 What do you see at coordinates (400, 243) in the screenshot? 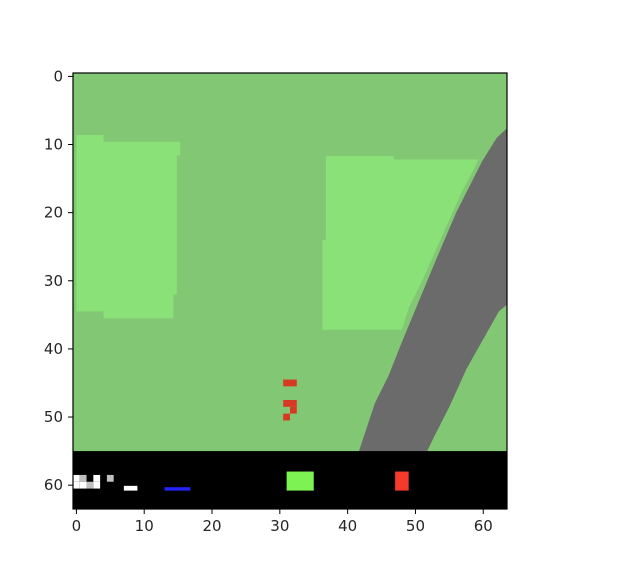
I see `grass-patch-right` at bounding box center [400, 243].